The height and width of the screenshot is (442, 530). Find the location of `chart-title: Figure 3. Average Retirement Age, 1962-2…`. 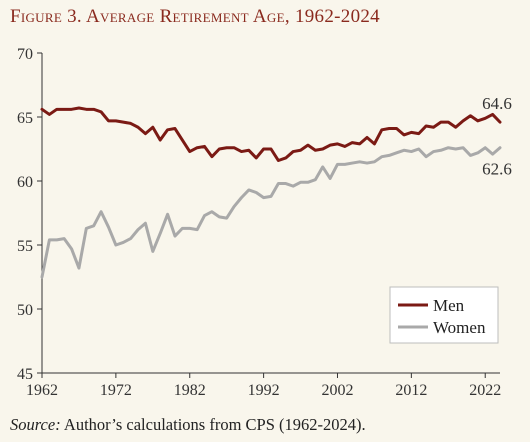

chart-title: Figure 3. Average Retirement Age, 1962-2… is located at coordinates (195, 16).